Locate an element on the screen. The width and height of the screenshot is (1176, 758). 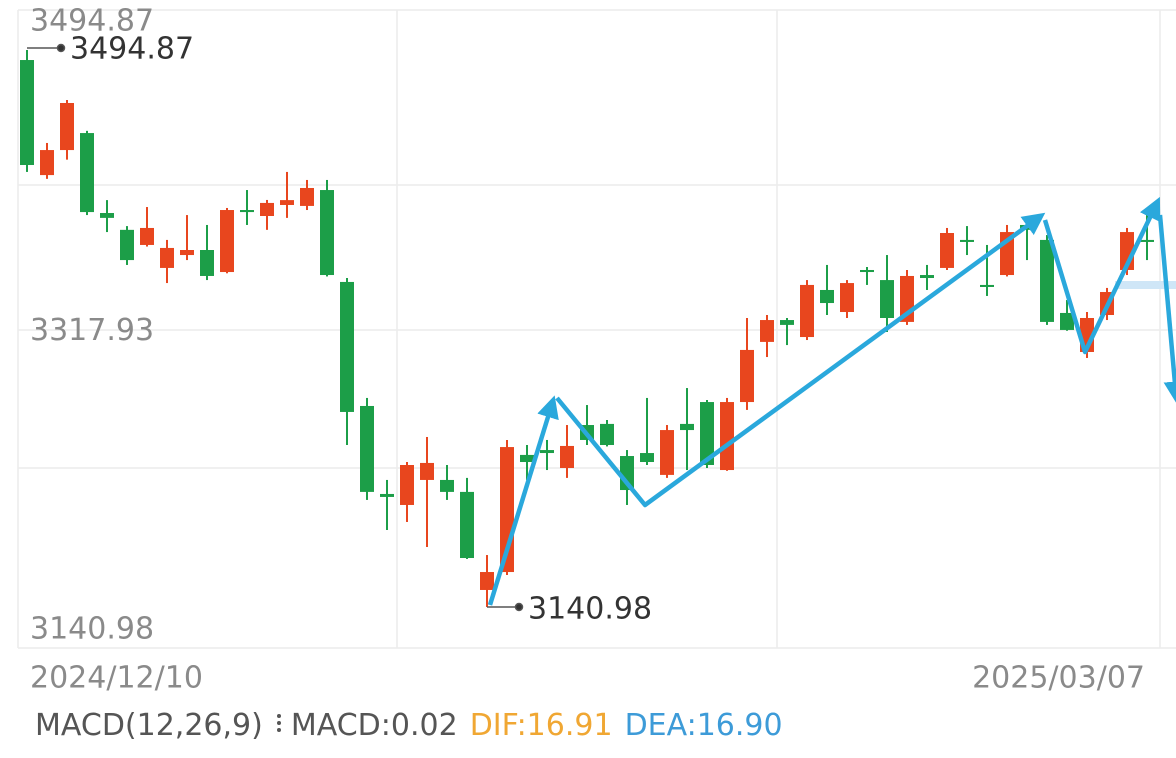
macd-item: DIF:16.91 is located at coordinates (541, 725).